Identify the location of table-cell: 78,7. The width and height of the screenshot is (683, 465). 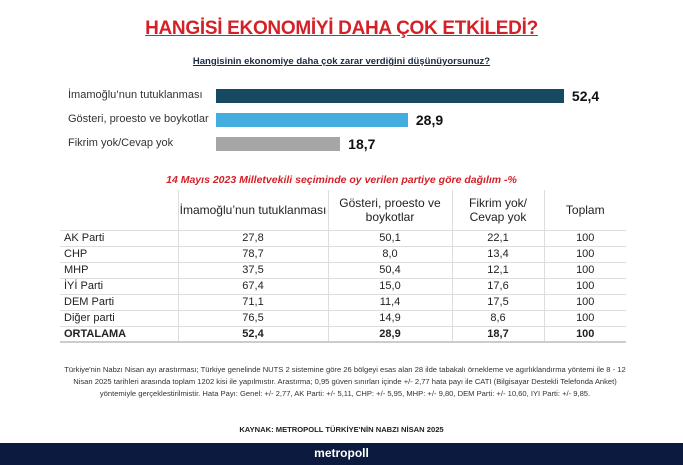
(252, 253).